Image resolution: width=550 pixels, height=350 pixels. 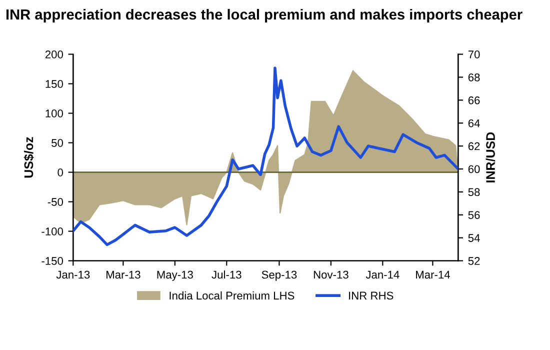 What do you see at coordinates (57, 143) in the screenshot?
I see `y-tick-label: 50` at bounding box center [57, 143].